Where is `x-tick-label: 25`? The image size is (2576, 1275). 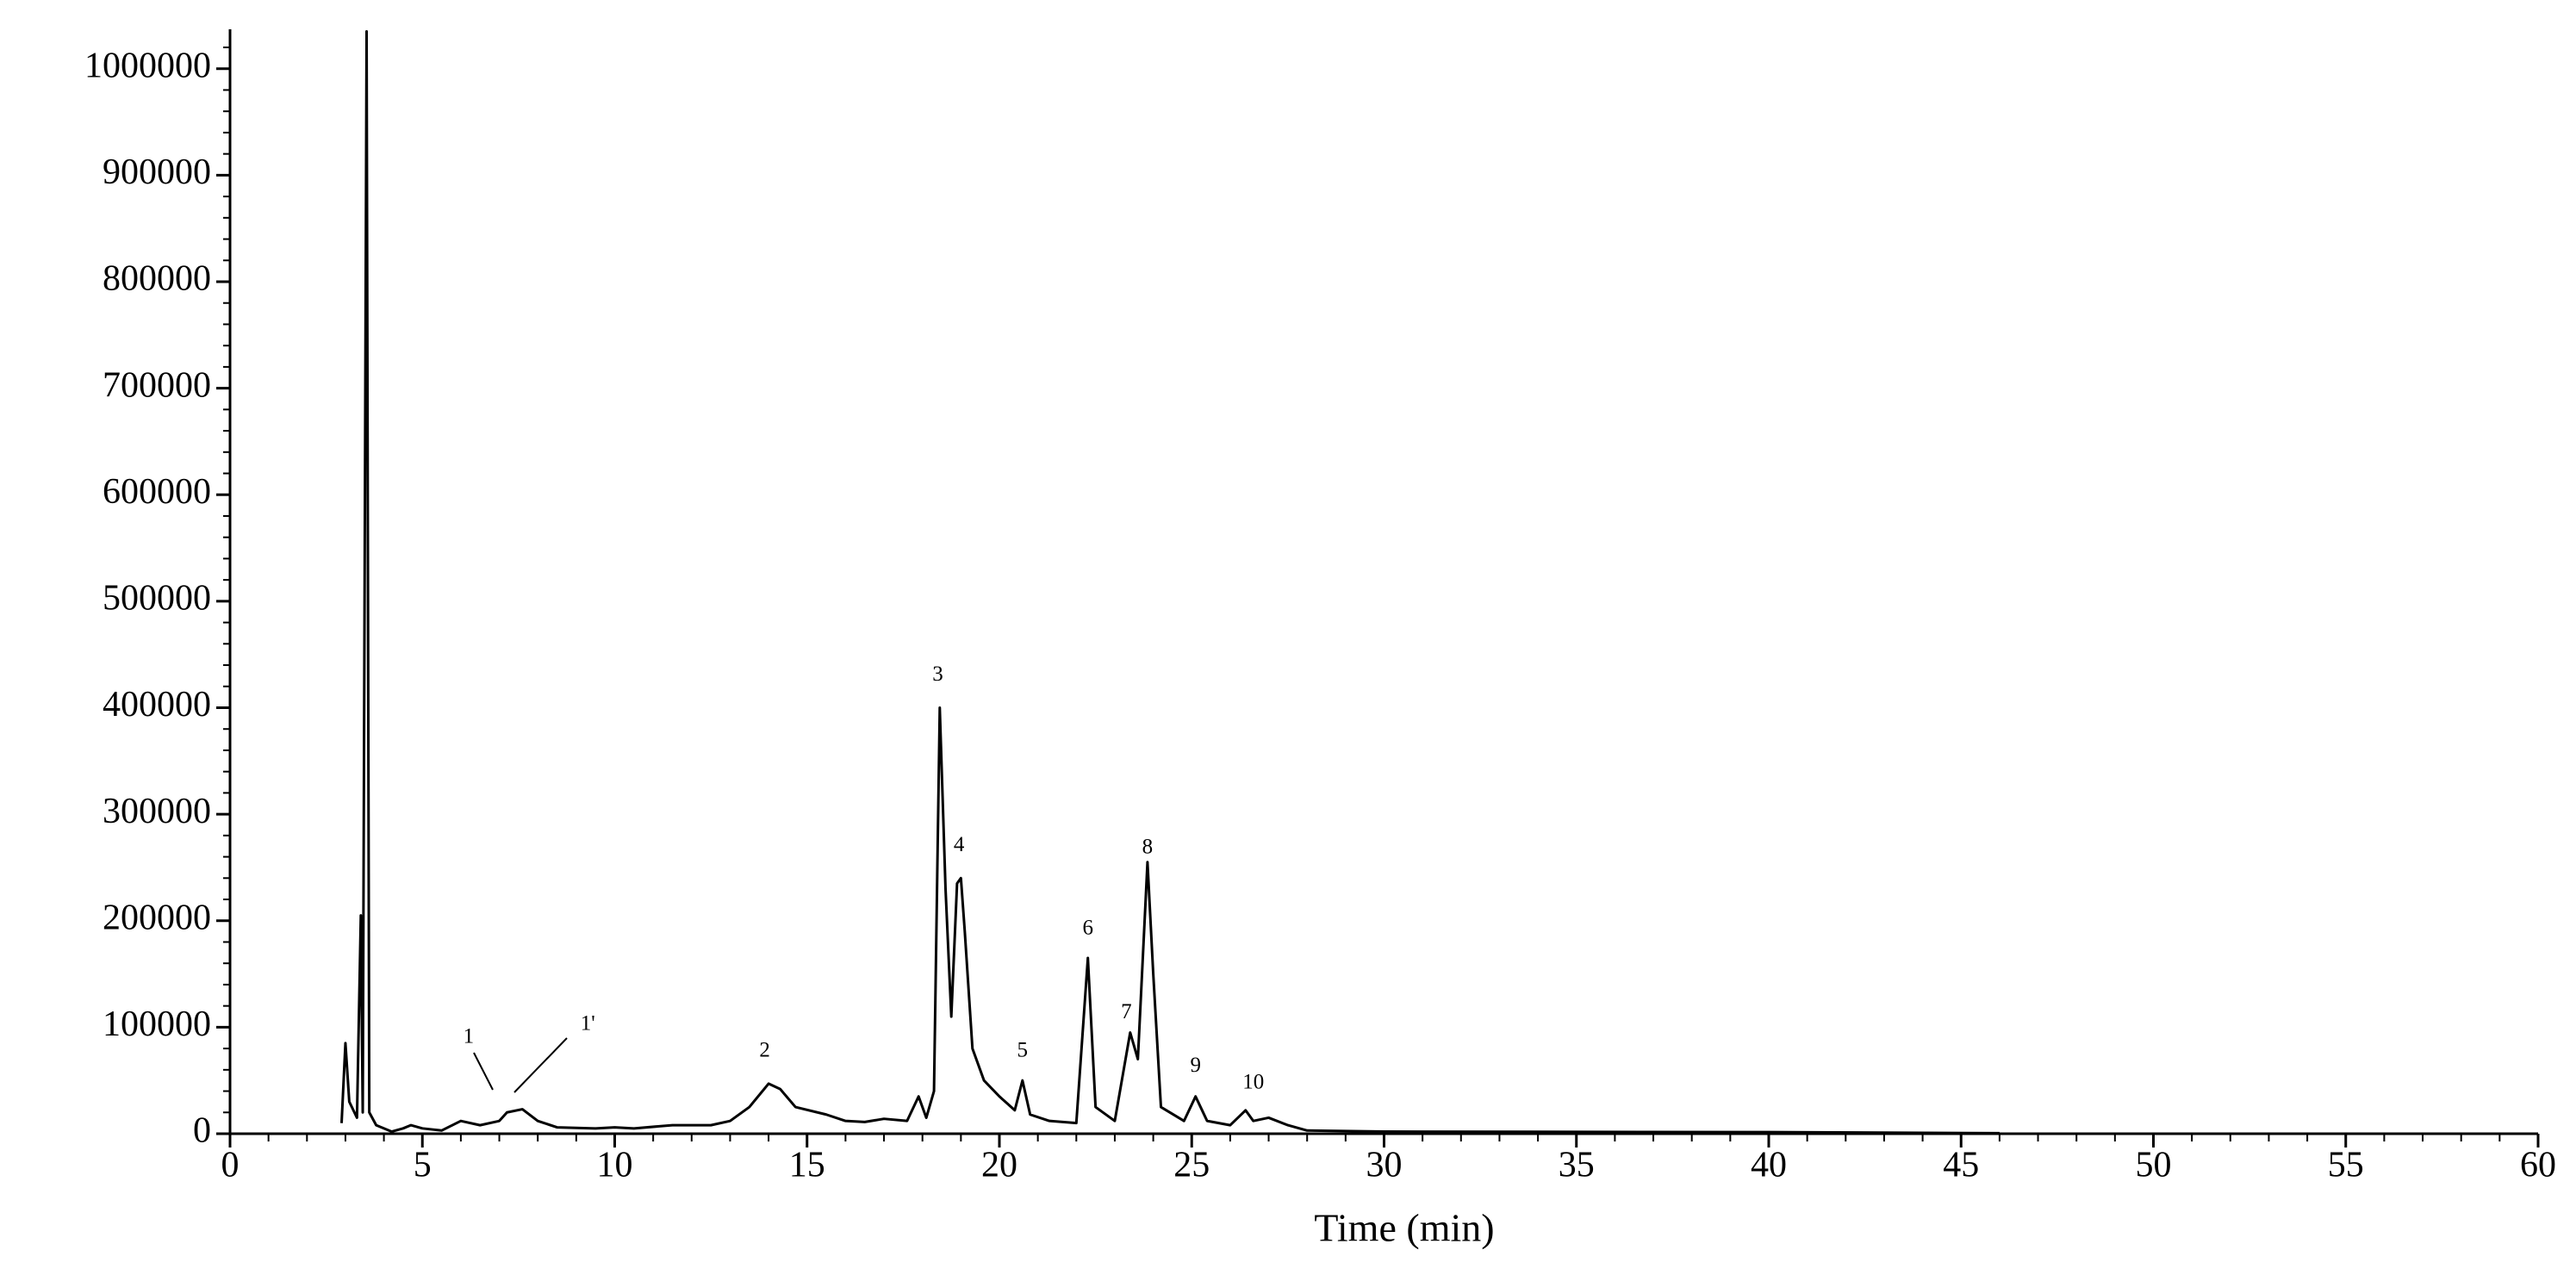 x-tick-label: 25 is located at coordinates (1192, 1166).